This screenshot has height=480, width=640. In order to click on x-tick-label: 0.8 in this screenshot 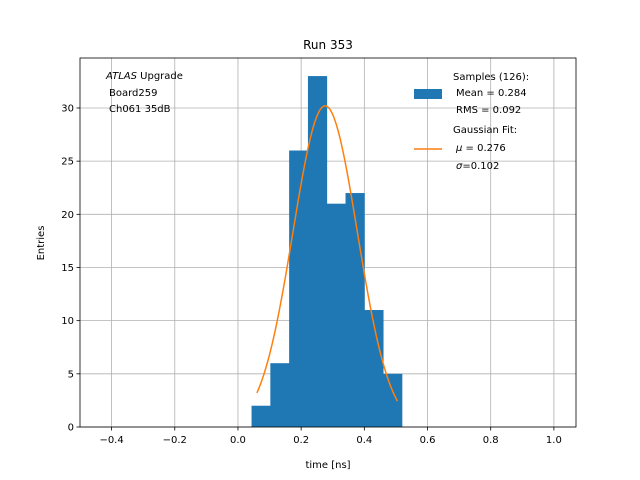, I will do `click(491, 440)`.